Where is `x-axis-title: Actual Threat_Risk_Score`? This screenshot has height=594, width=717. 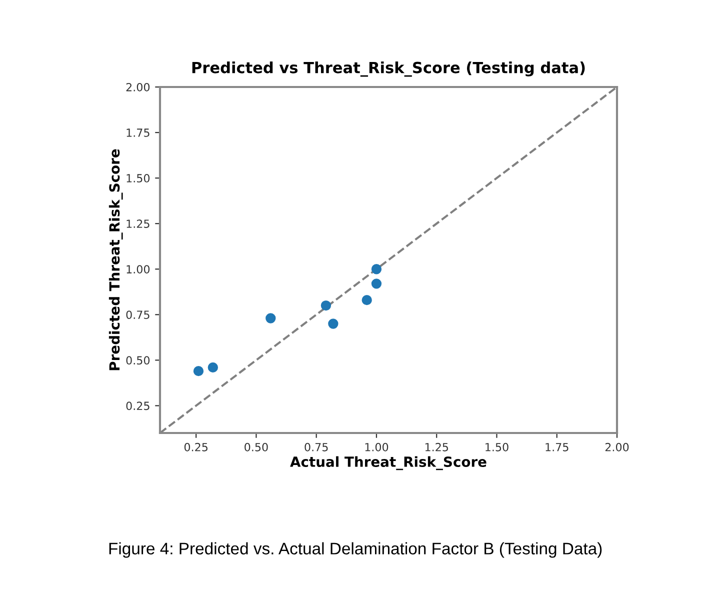
x-axis-title: Actual Threat_Risk_Score is located at coordinates (388, 463).